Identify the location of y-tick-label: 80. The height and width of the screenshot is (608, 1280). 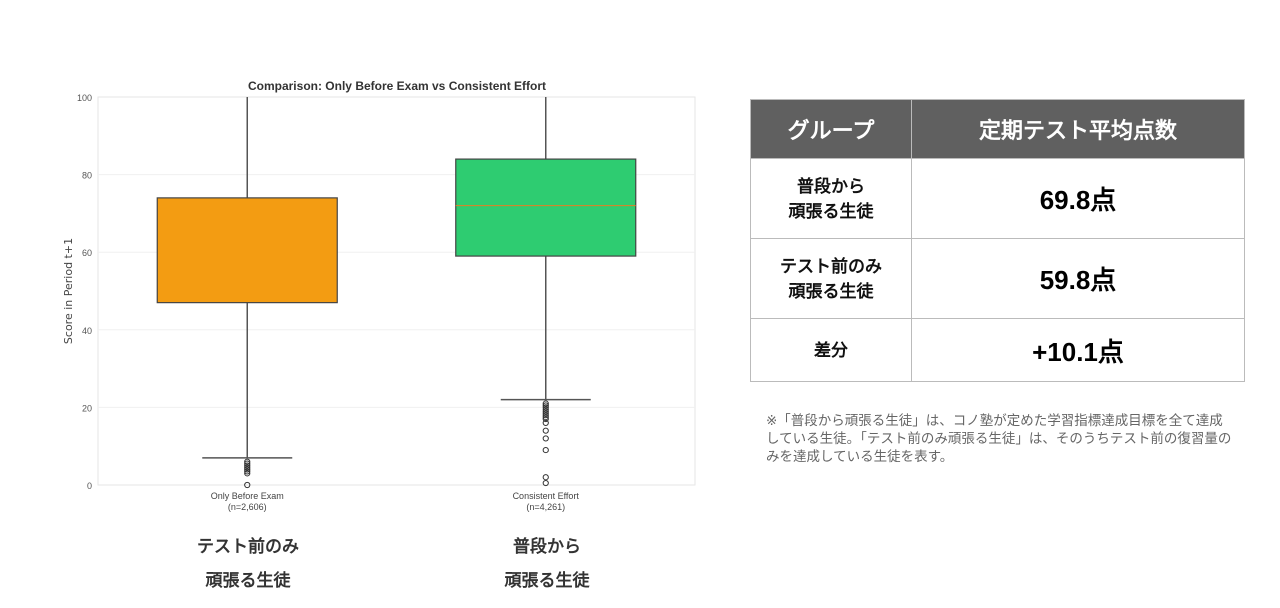
(87, 176).